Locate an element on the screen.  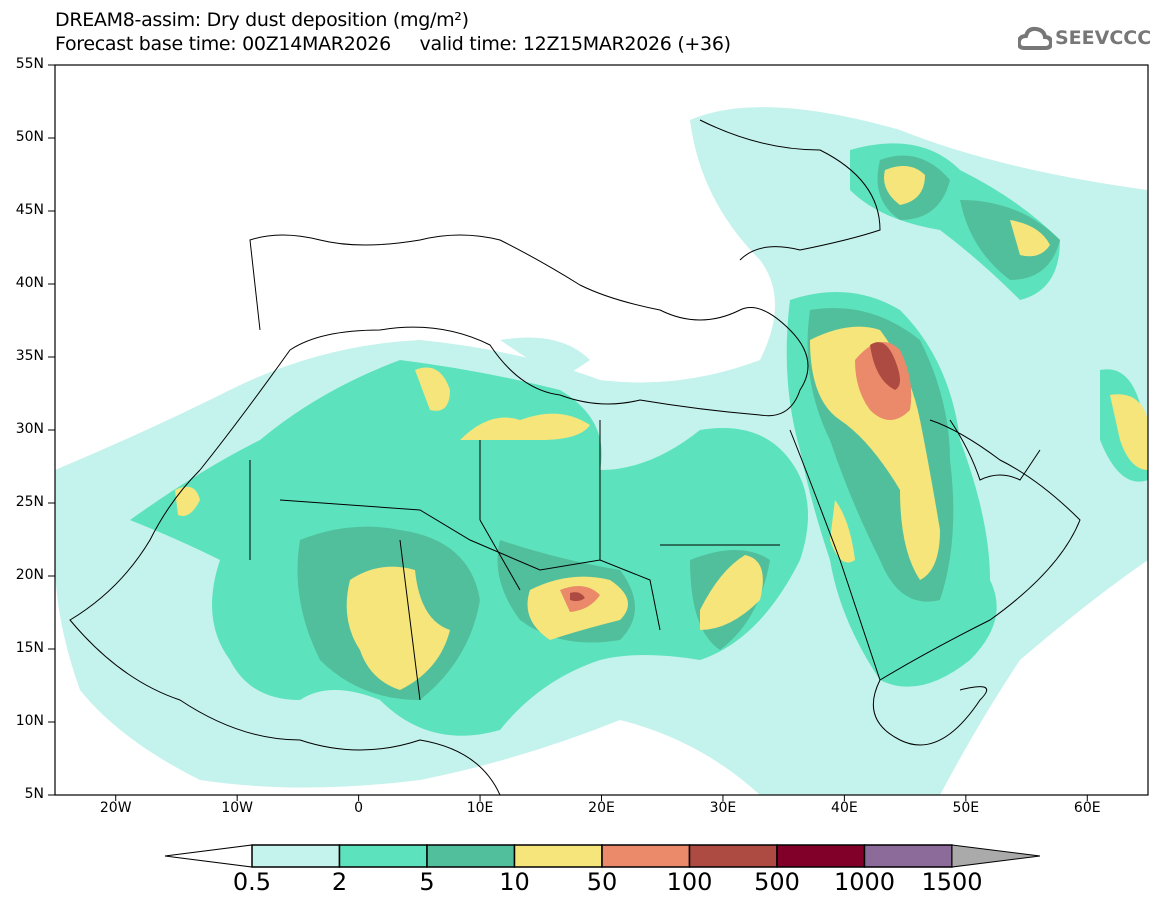
lat-label: 50N is located at coordinates (29, 137).